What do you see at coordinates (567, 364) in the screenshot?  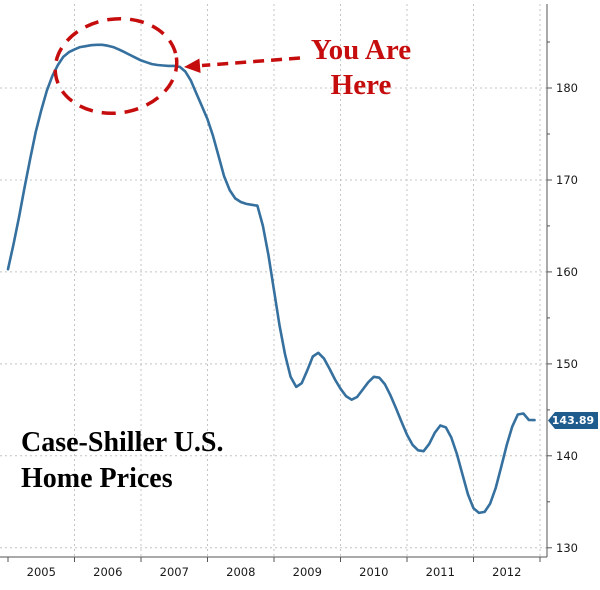 I see `y-axis-tick-label: 150` at bounding box center [567, 364].